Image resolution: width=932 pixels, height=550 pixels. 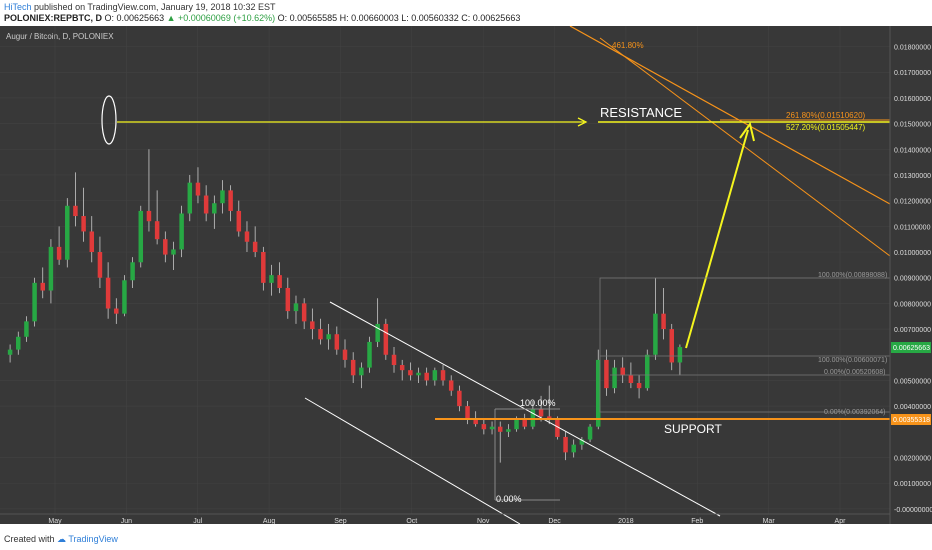 What do you see at coordinates (509, 499) in the screenshot?
I see `fib-0-label: 0.00%` at bounding box center [509, 499].